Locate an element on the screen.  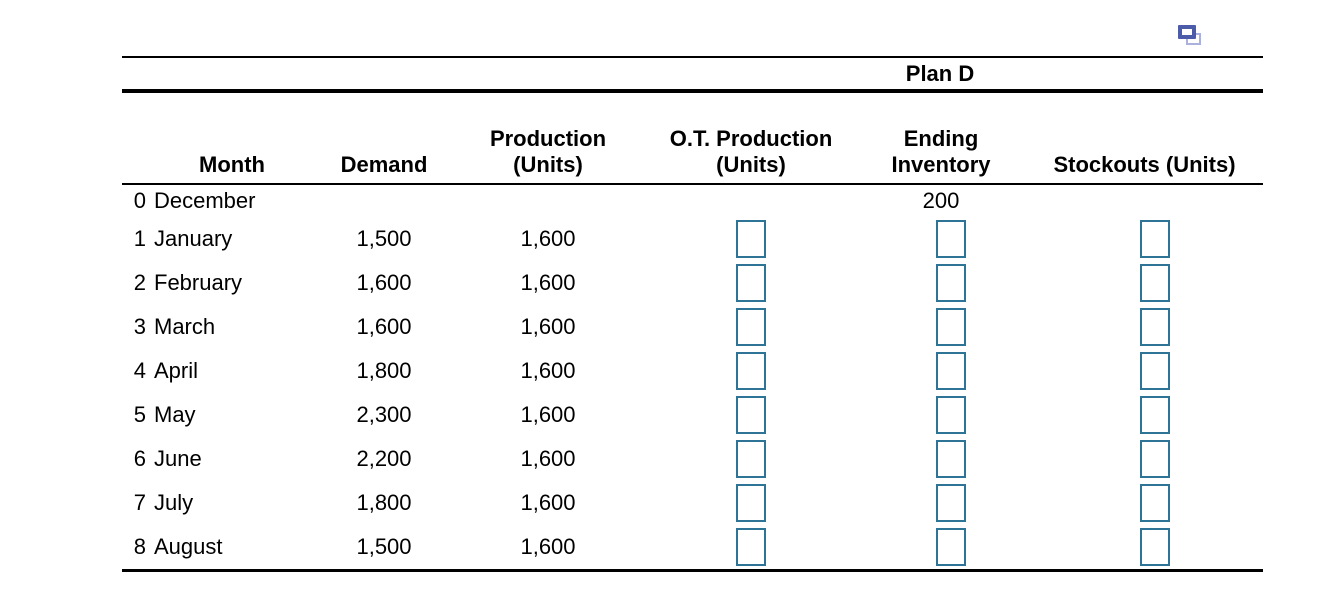
column-header-production-line1: Production is located at coordinates (548, 138).